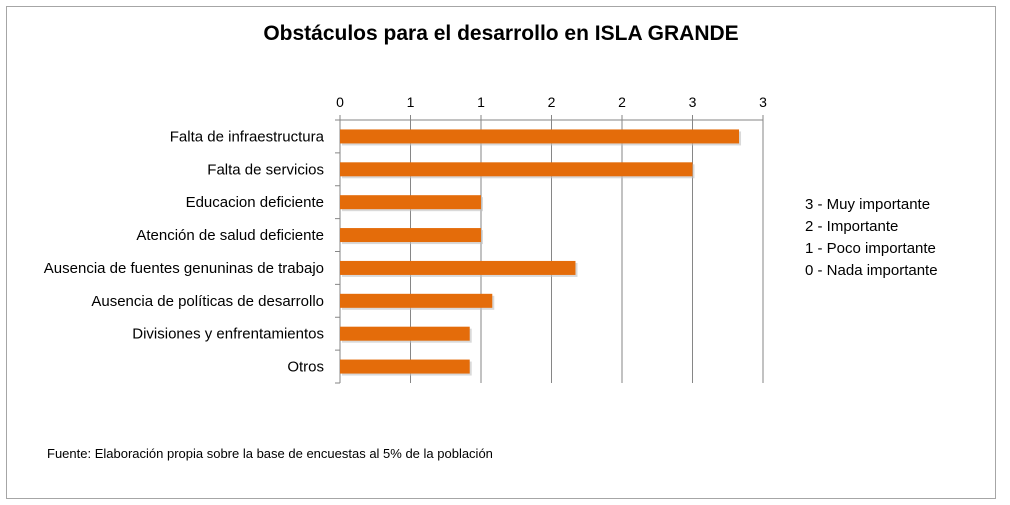  What do you see at coordinates (184, 268) in the screenshot?
I see `category-label: Ausencia de fuentes genuninas de trabajo` at bounding box center [184, 268].